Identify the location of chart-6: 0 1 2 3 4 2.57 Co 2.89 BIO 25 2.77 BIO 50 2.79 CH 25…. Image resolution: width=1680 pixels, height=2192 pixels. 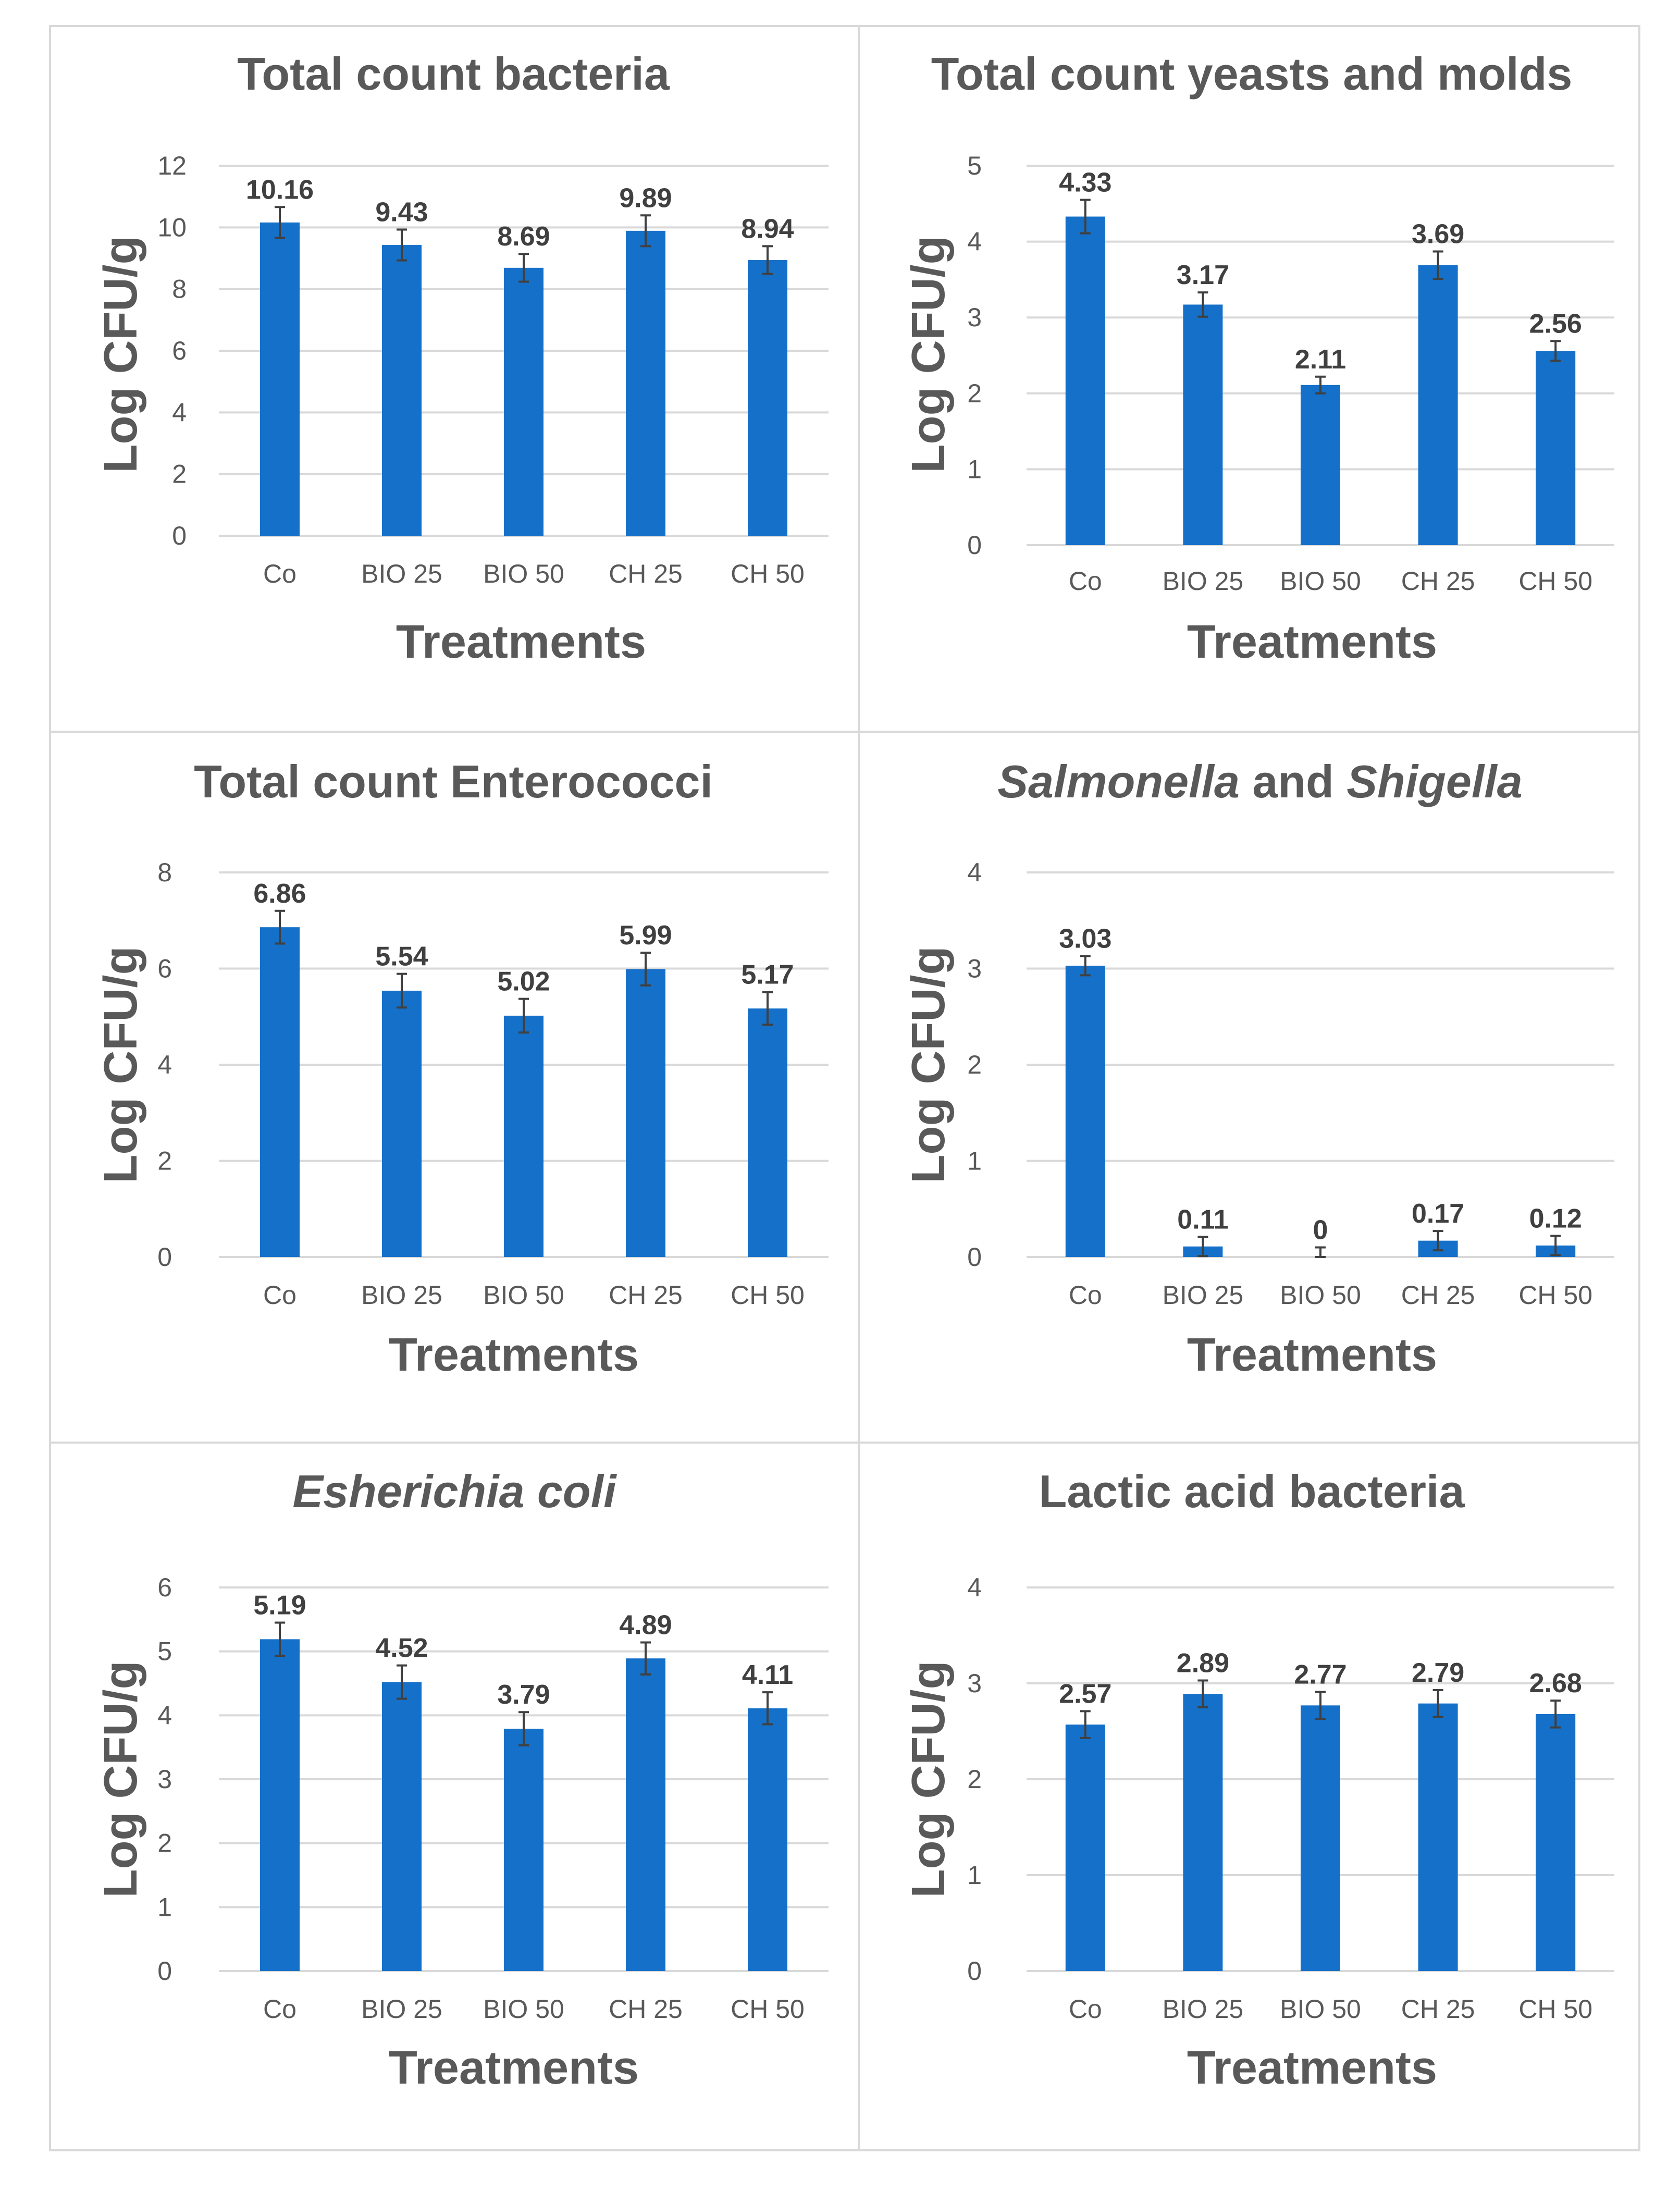
(1258, 1780).